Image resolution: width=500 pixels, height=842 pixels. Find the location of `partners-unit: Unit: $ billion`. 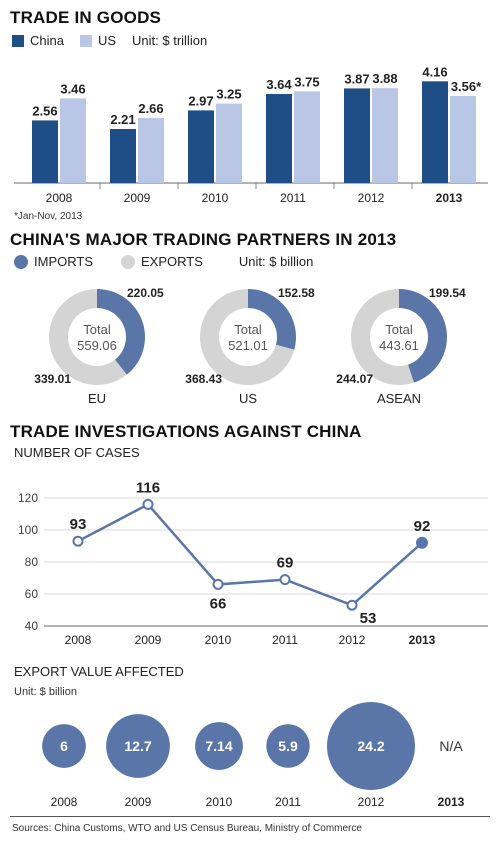

partners-unit: Unit: $ billion is located at coordinates (276, 261).